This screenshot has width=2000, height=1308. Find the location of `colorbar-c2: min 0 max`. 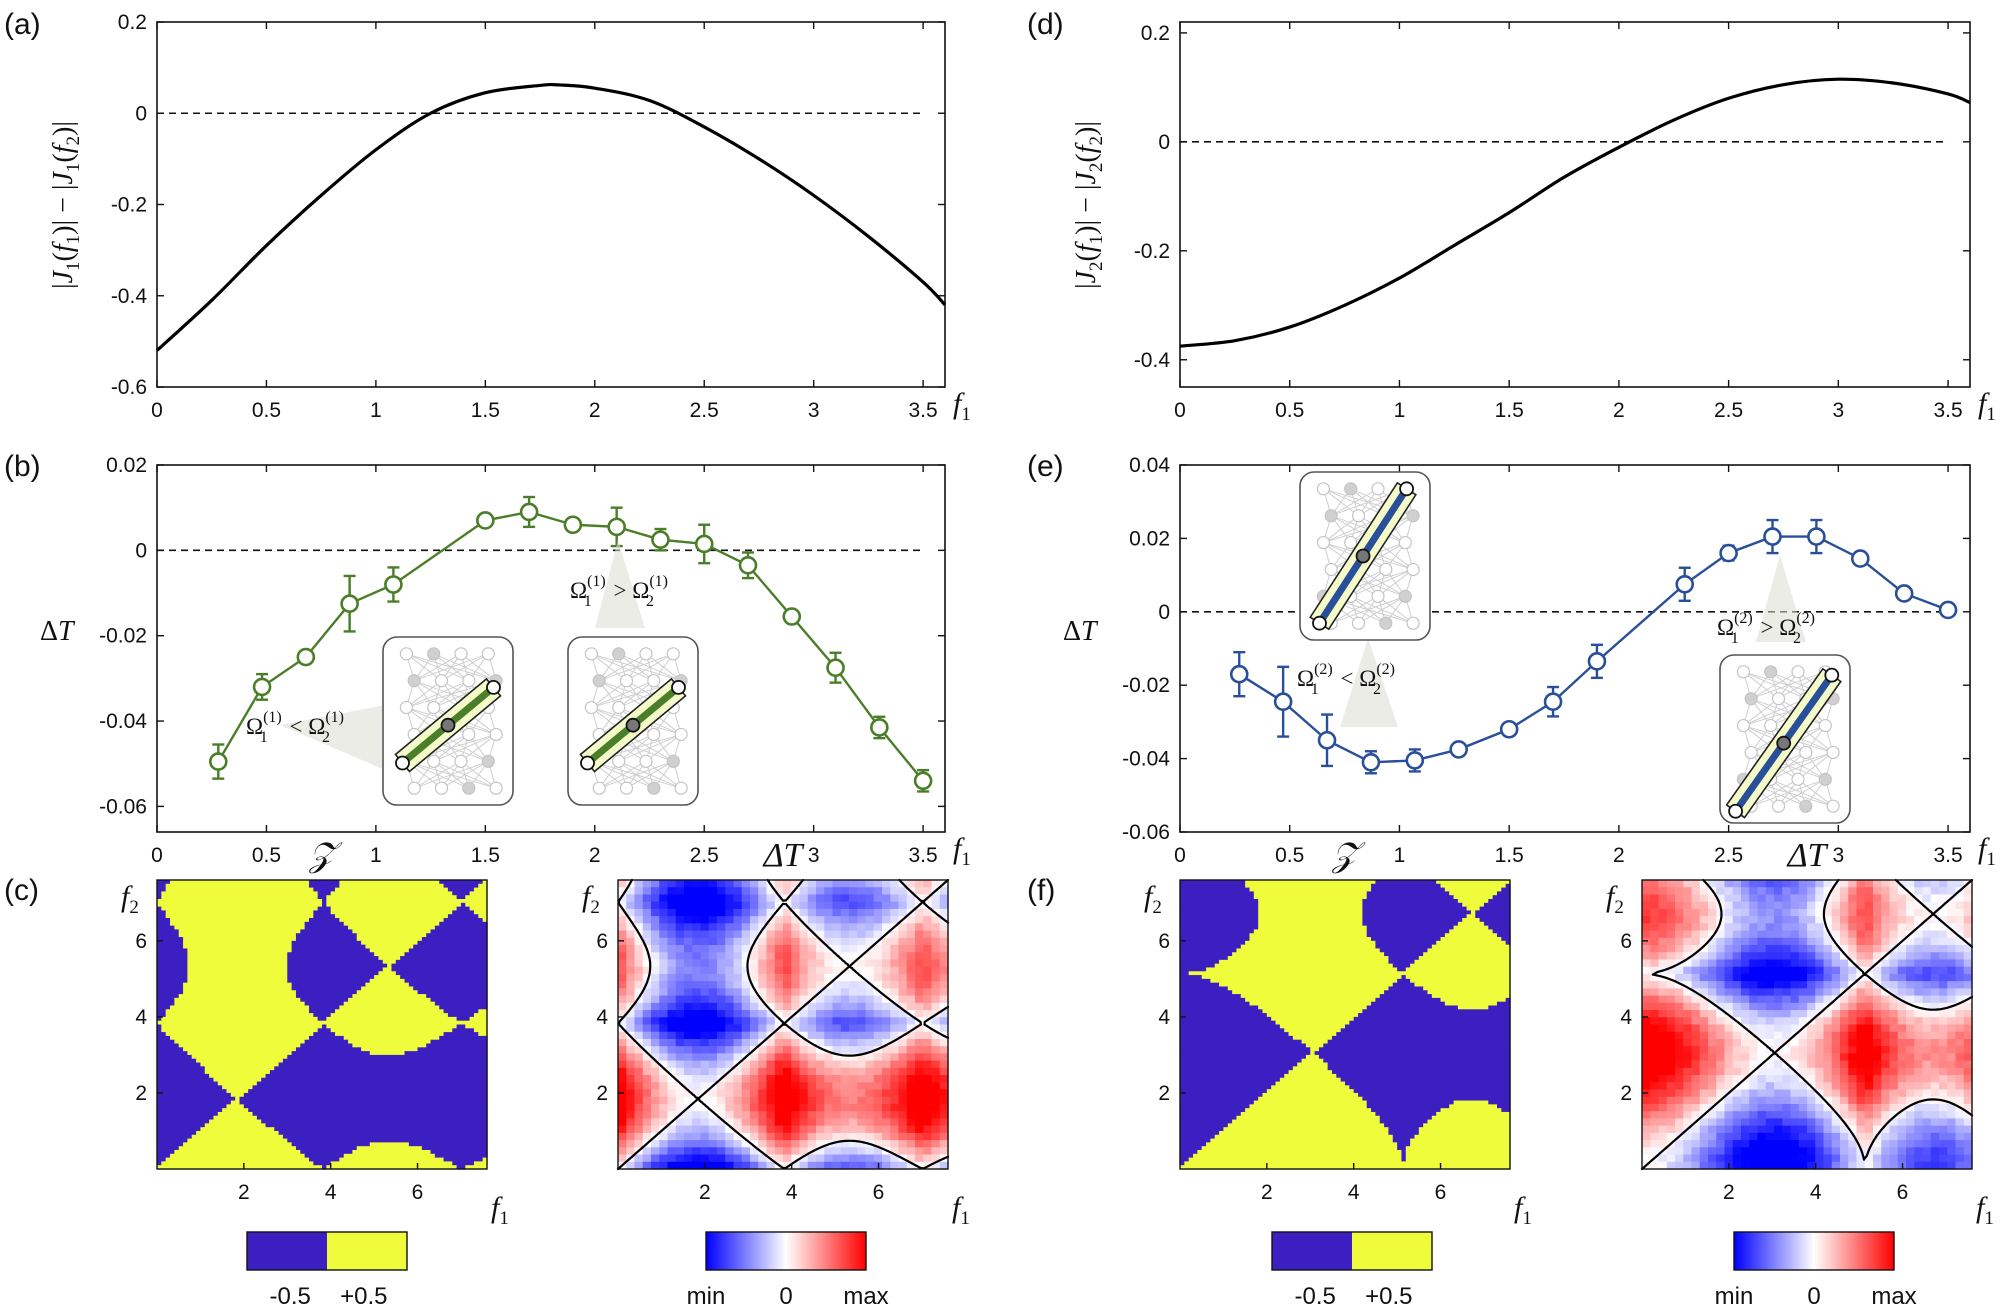

colorbar-c2: min 0 max is located at coordinates (788, 1269).